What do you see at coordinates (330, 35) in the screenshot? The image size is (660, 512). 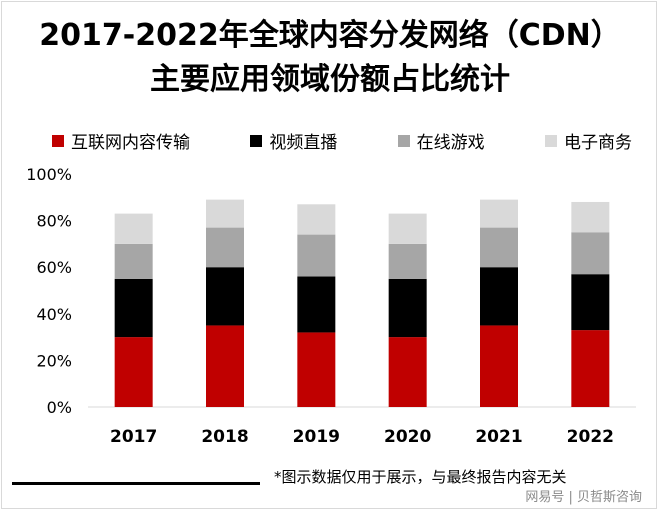 I see `title-line-1: 2017-2022年全球内容分发网络（CDN）` at bounding box center [330, 35].